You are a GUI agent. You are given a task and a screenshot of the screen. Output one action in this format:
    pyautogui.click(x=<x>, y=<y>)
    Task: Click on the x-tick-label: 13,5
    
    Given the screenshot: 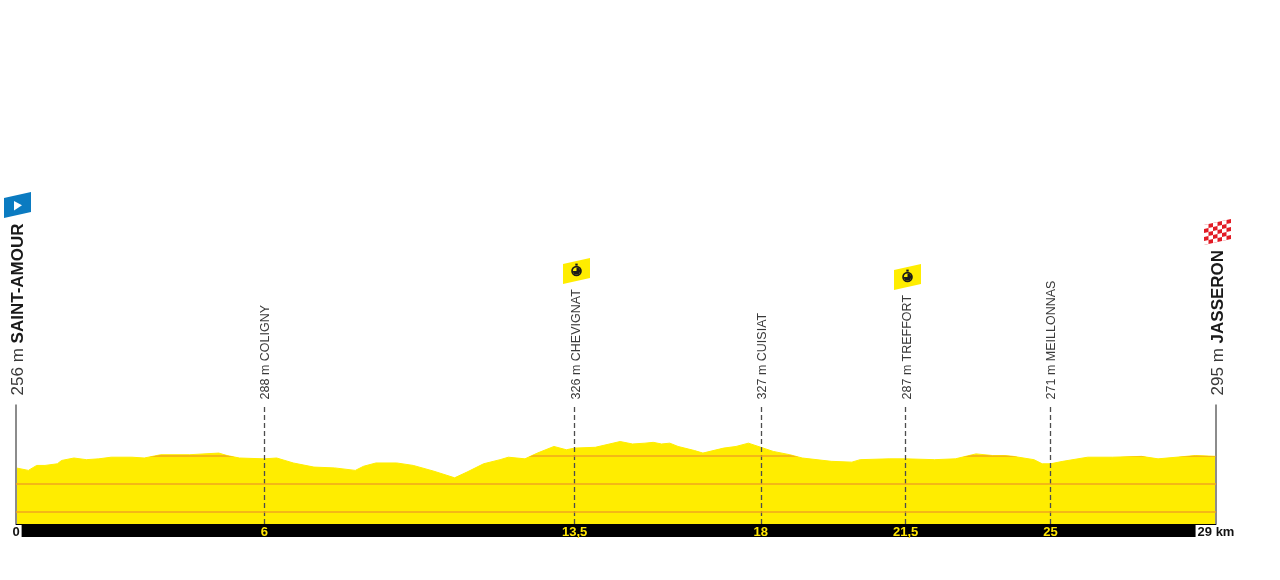 What is the action you would take?
    pyautogui.click(x=574, y=531)
    